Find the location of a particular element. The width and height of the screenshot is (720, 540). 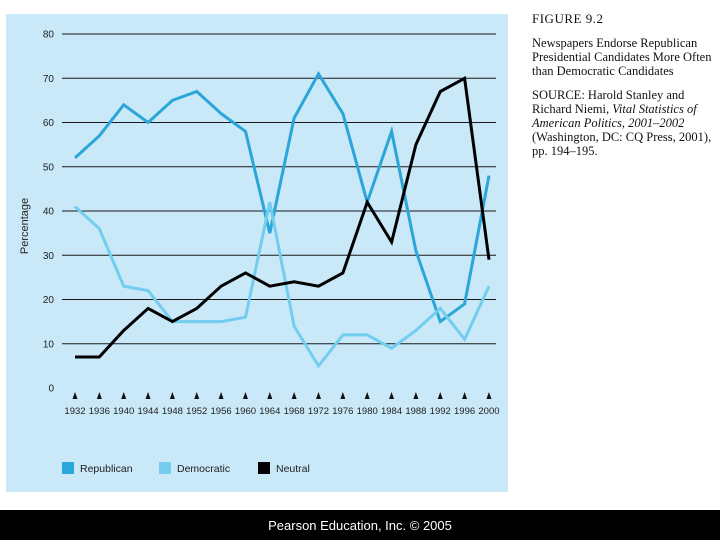

legend-swatch-republican is located at coordinates (68, 468).